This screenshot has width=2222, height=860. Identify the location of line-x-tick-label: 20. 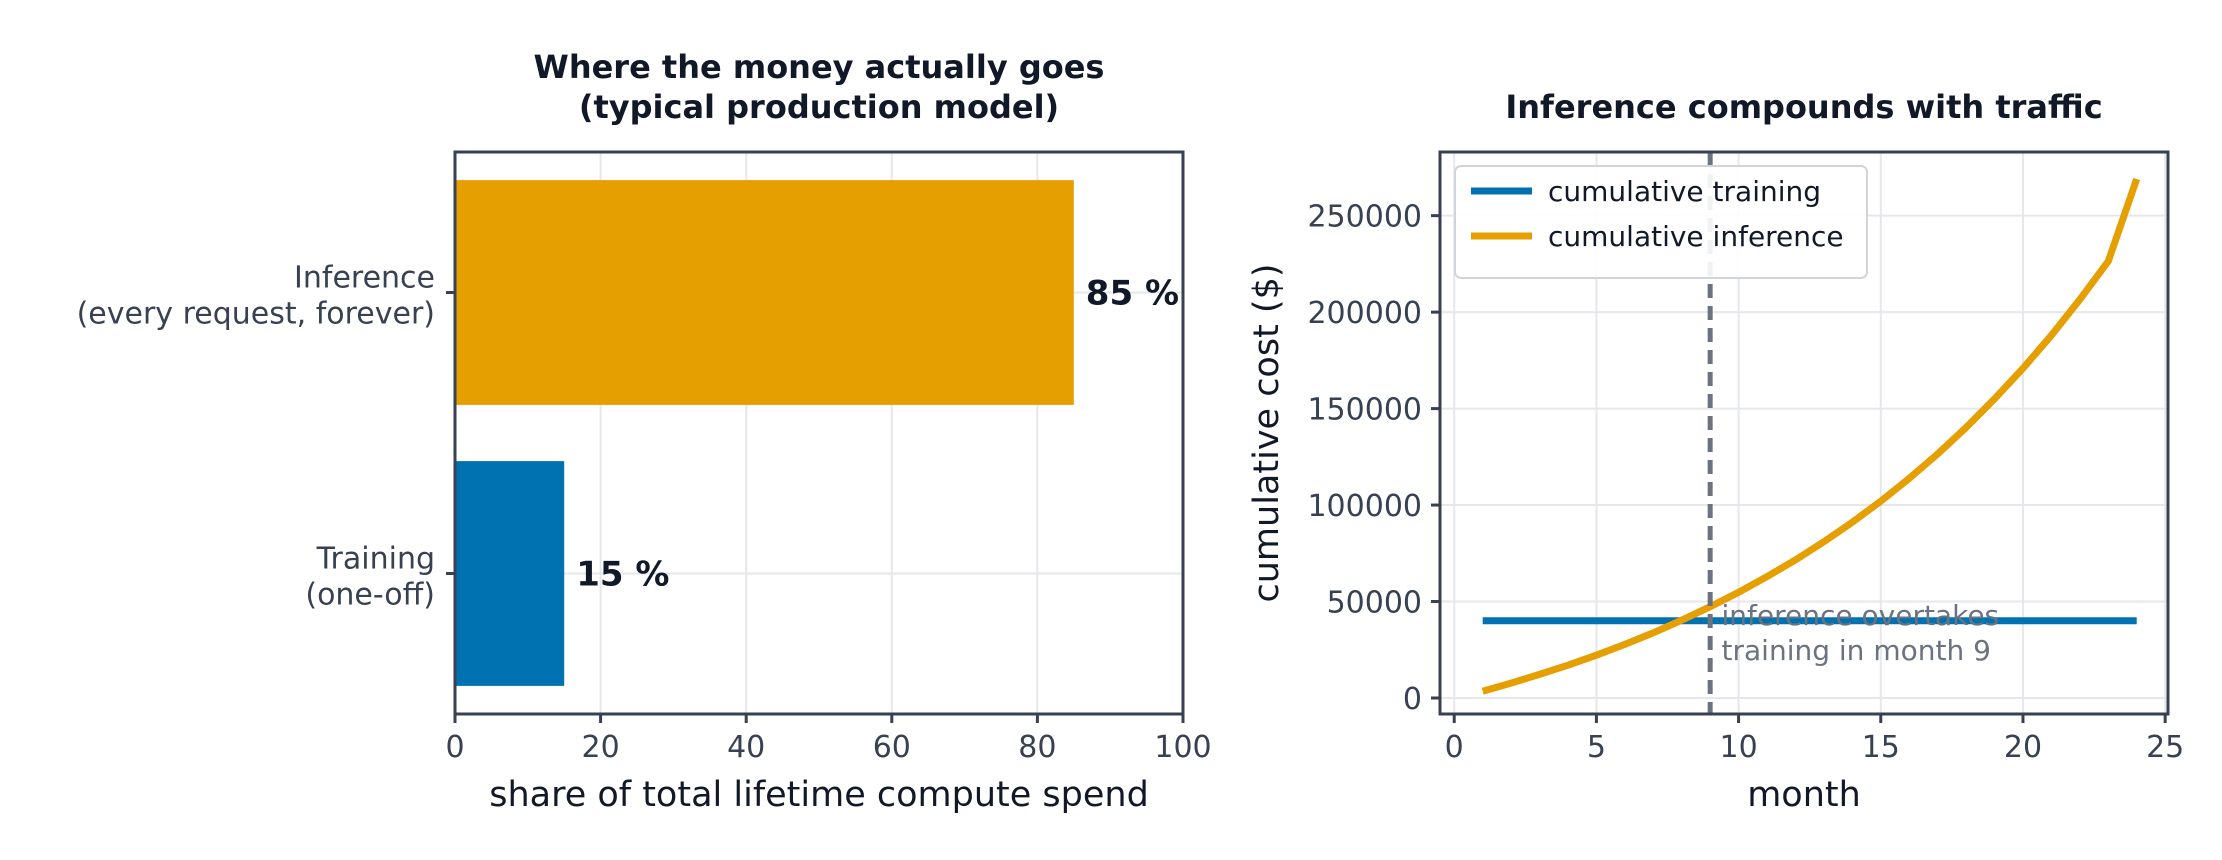
(2023, 747).